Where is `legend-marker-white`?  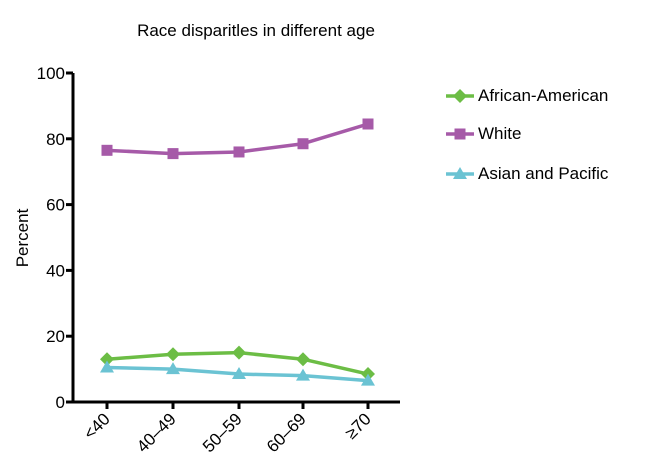 legend-marker-white is located at coordinates (460, 134).